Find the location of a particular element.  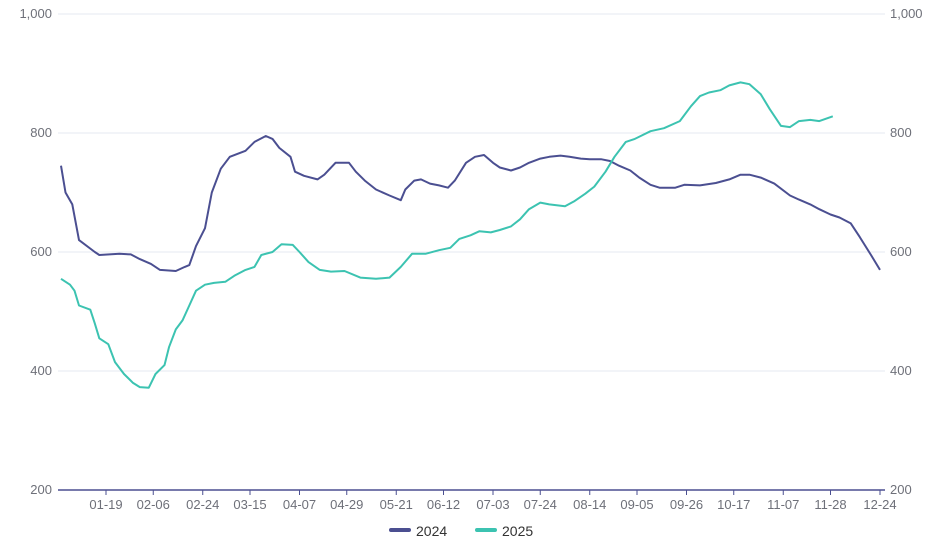

x-tick-label: 06-12 is located at coordinates (443, 504).